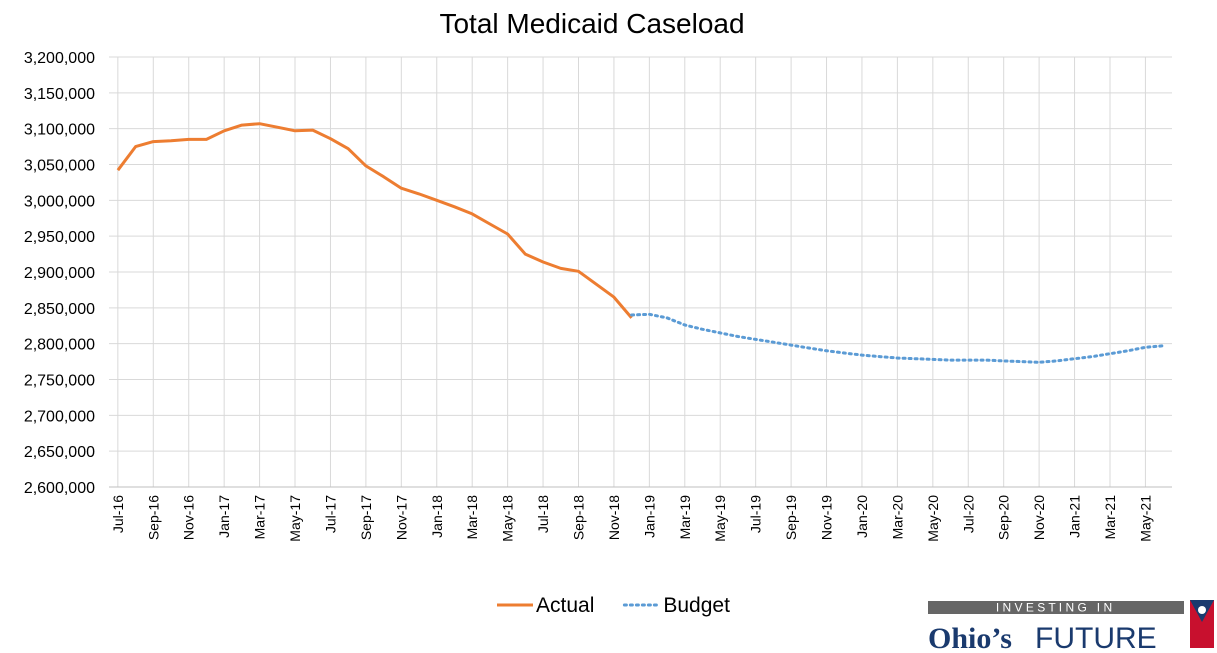  Describe the element at coordinates (649, 516) in the screenshot. I see `x-tick-label: Jan-19` at that location.